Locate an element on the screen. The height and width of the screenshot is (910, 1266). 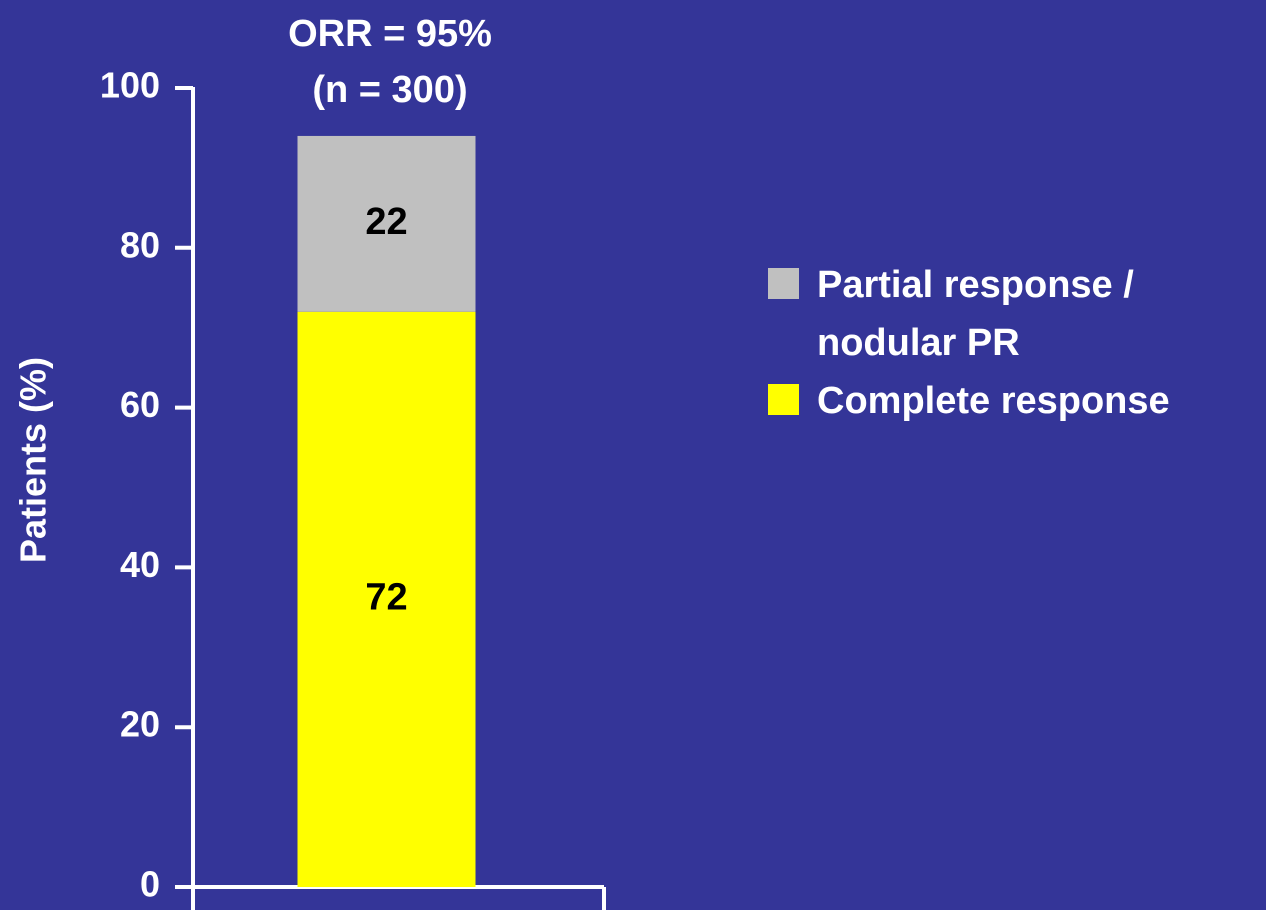
legend-label: Complete response is located at coordinates (993, 401).